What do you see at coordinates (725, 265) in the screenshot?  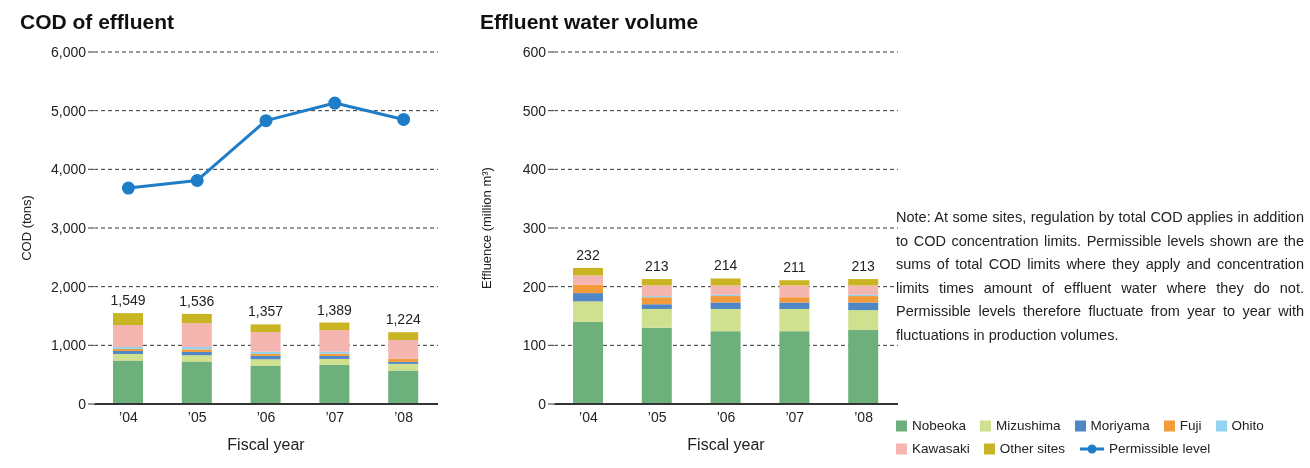 I see `total-label: 214` at bounding box center [725, 265].